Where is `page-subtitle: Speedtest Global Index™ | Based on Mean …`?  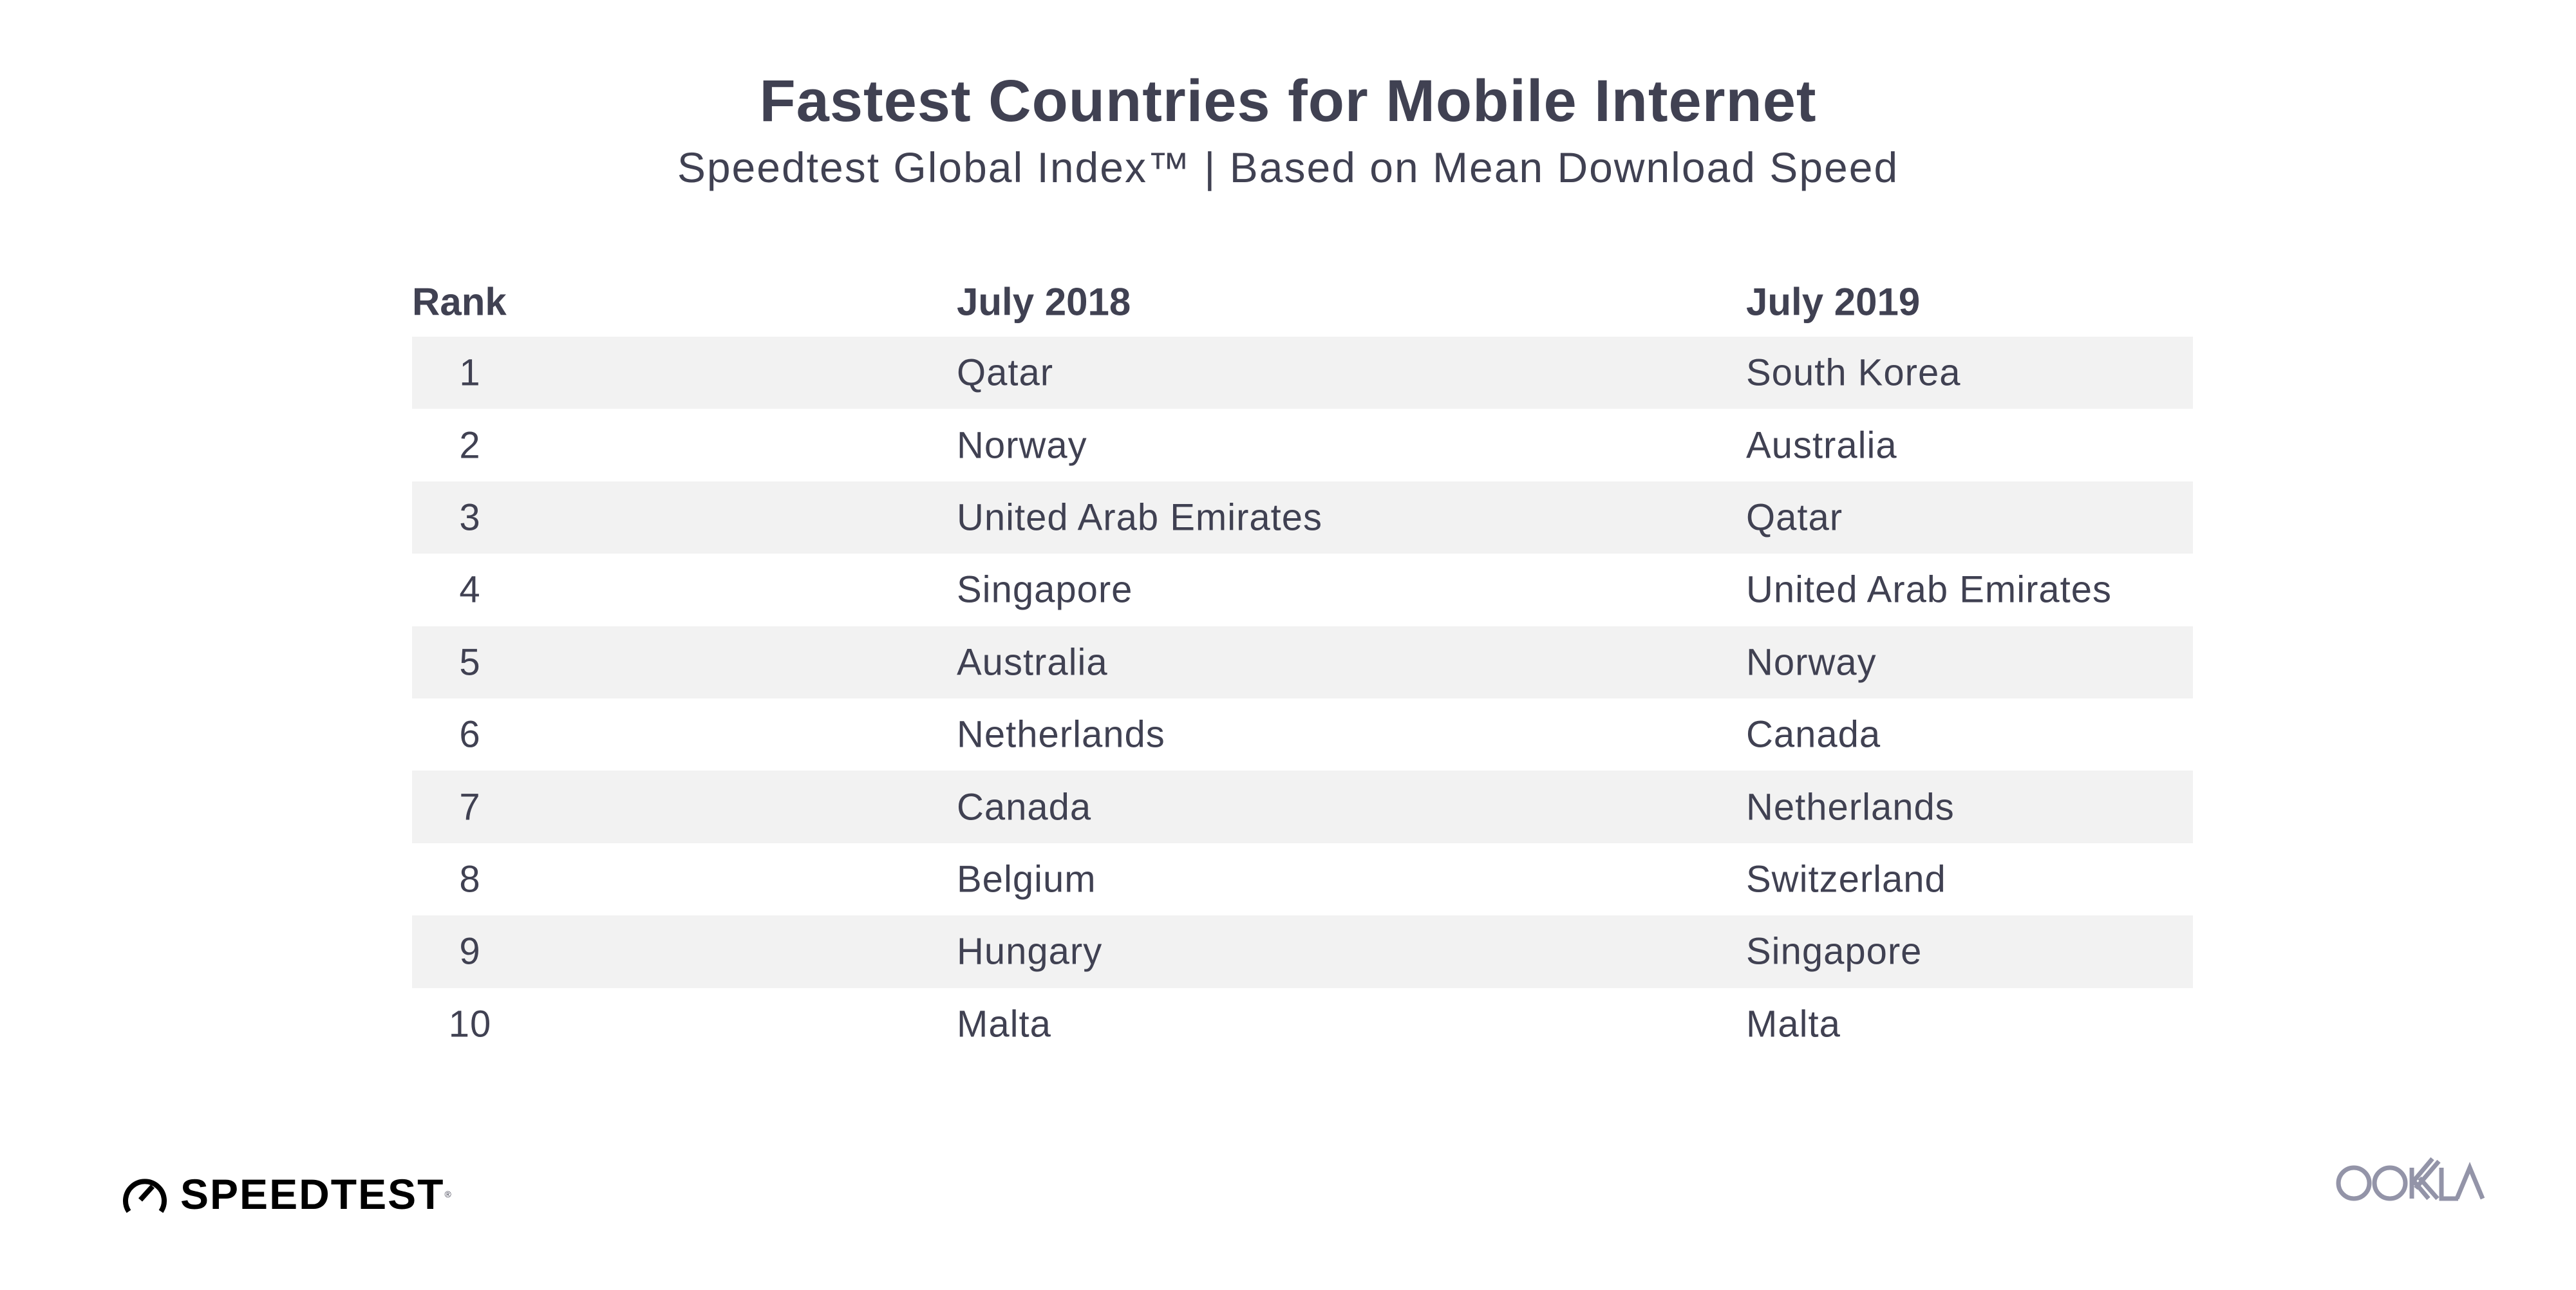 page-subtitle: Speedtest Global Index™ | Based on Mean … is located at coordinates (1288, 167).